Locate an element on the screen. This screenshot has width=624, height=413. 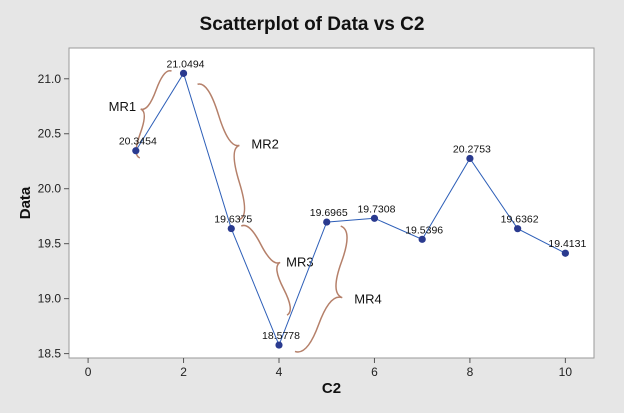
data-label: 19.5396 is located at coordinates (424, 230).